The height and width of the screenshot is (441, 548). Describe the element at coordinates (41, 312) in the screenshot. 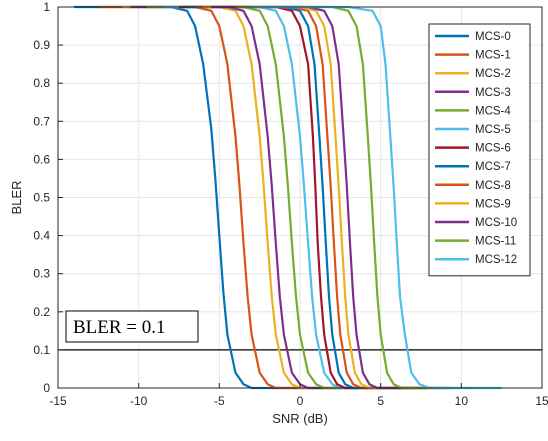

I see `y-tick-label: 0.2` at that location.